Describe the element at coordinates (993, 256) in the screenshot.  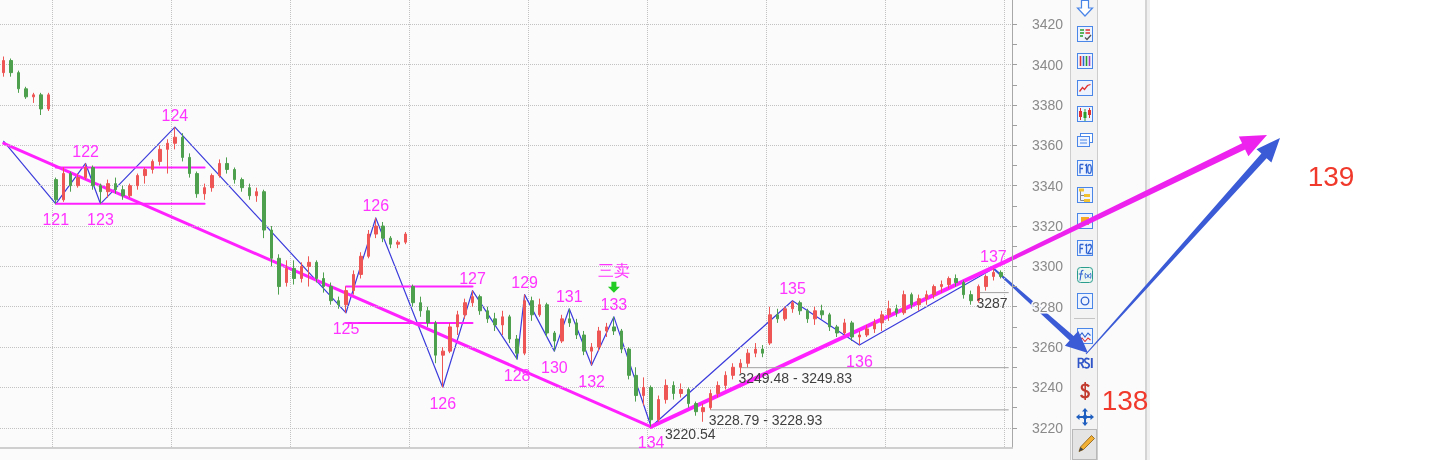
I see `annotation: 137` at that location.